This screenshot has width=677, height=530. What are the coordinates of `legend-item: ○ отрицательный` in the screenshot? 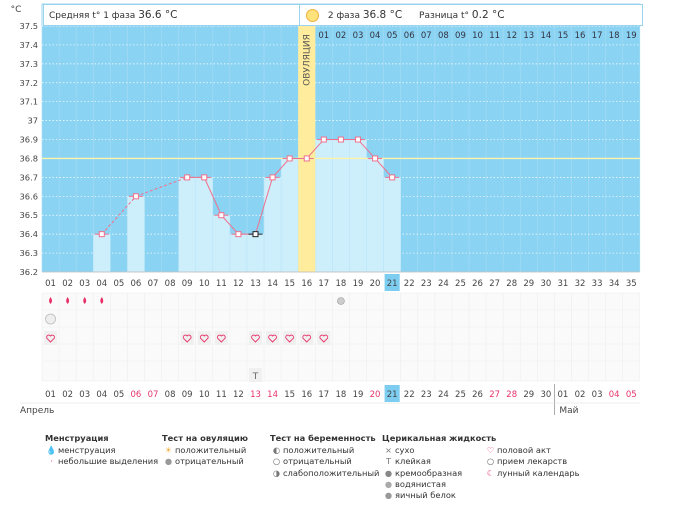 It's located at (324, 461).